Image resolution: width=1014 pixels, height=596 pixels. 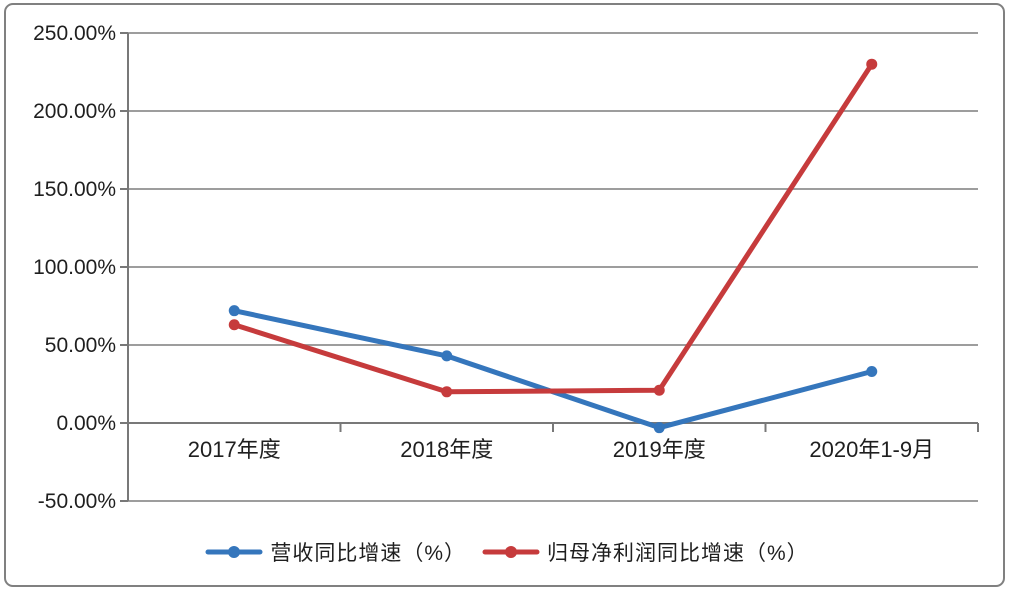 I want to click on y-tick-label: 150.00%, so click(x=74, y=189).